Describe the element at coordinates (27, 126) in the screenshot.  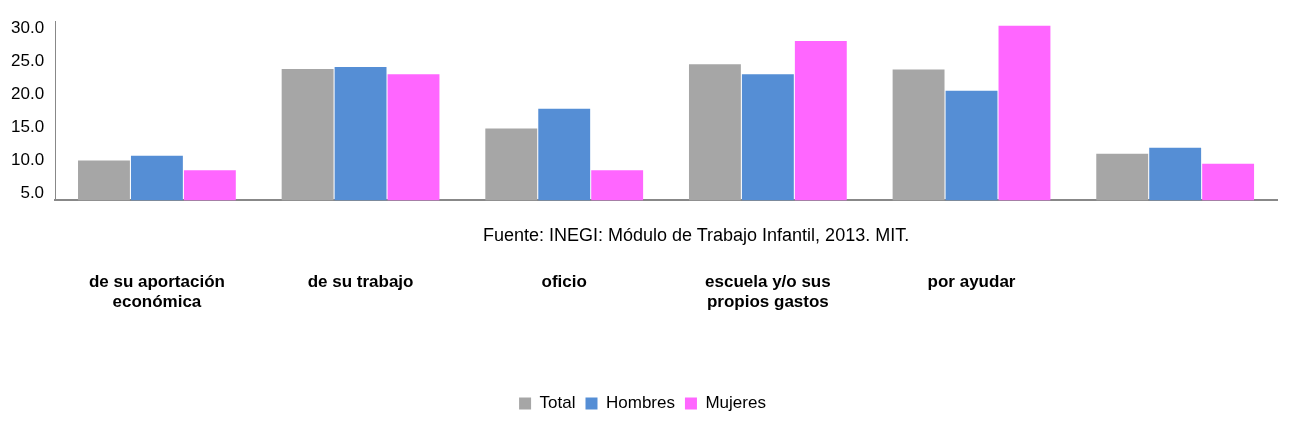
I see `y-tick-label: 15.0` at that location.